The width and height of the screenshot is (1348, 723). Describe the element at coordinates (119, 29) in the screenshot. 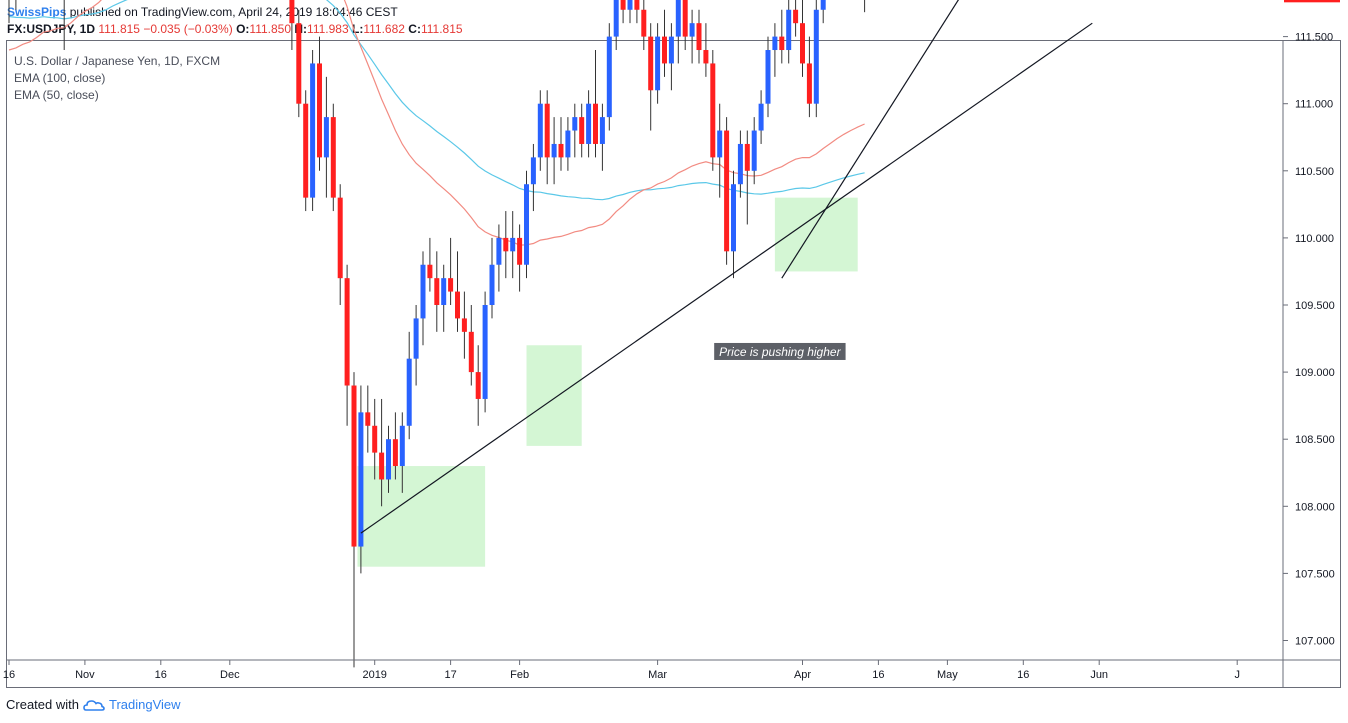

I see `last-price: 111.815` at that location.